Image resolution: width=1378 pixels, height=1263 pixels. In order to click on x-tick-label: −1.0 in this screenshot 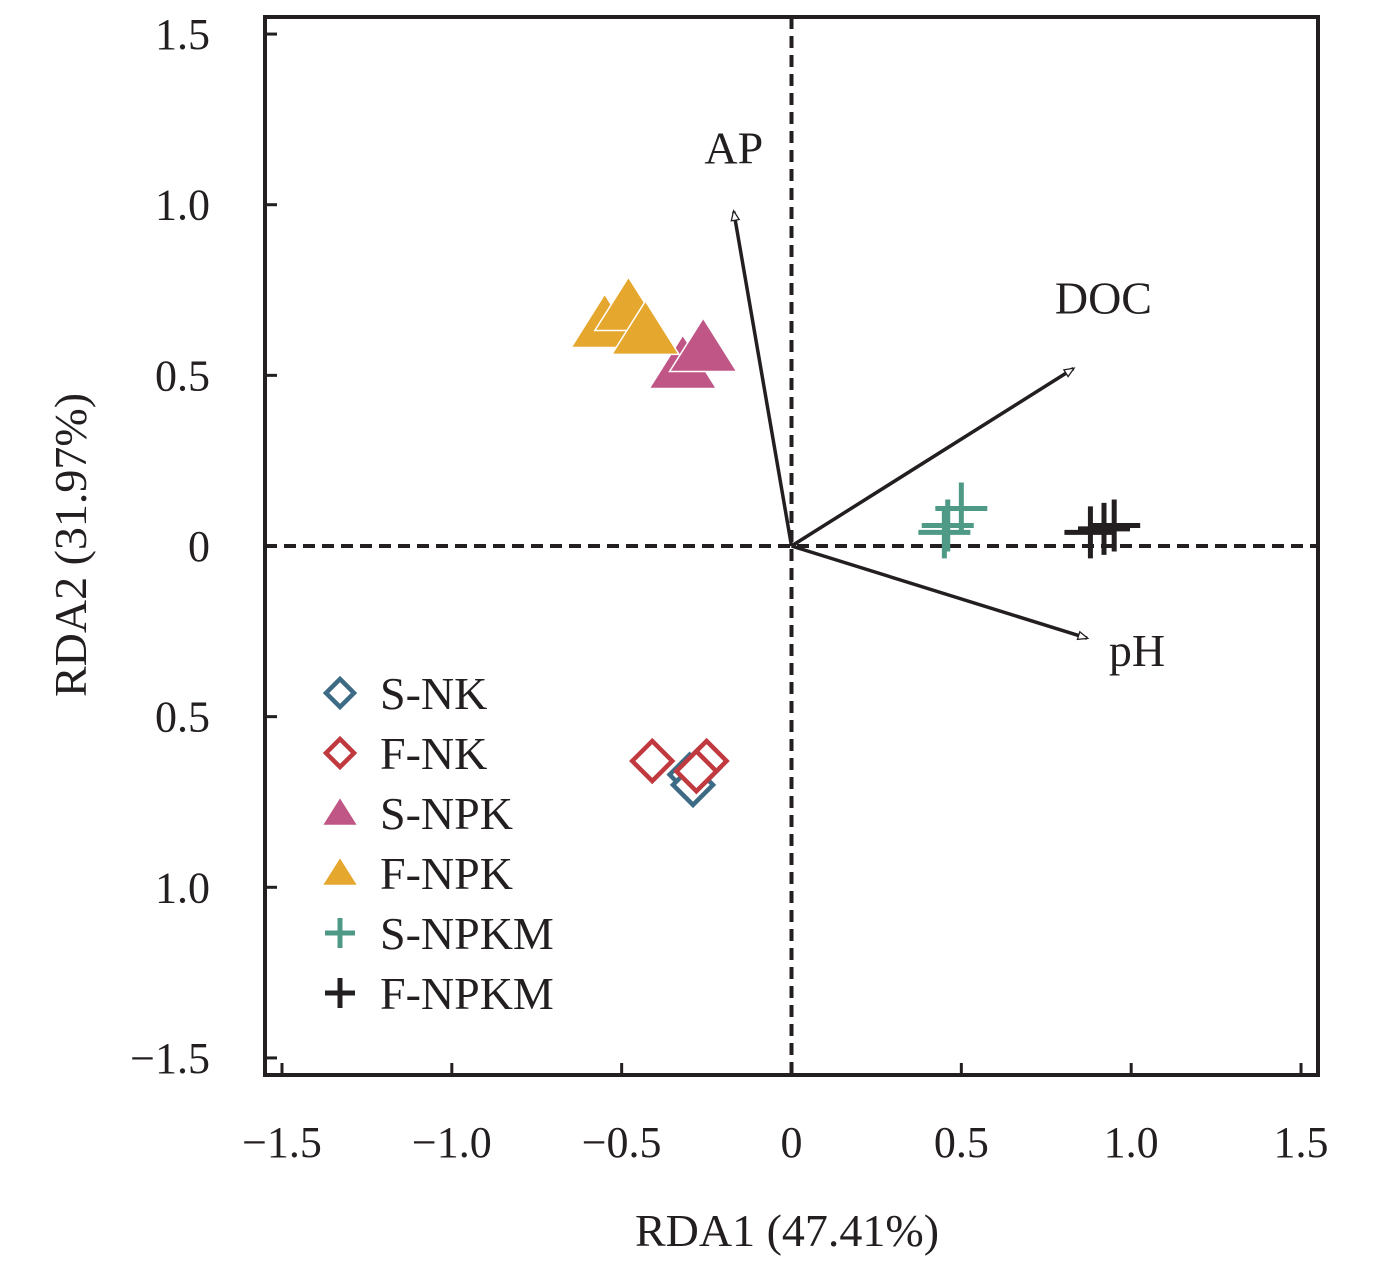, I will do `click(452, 1142)`.